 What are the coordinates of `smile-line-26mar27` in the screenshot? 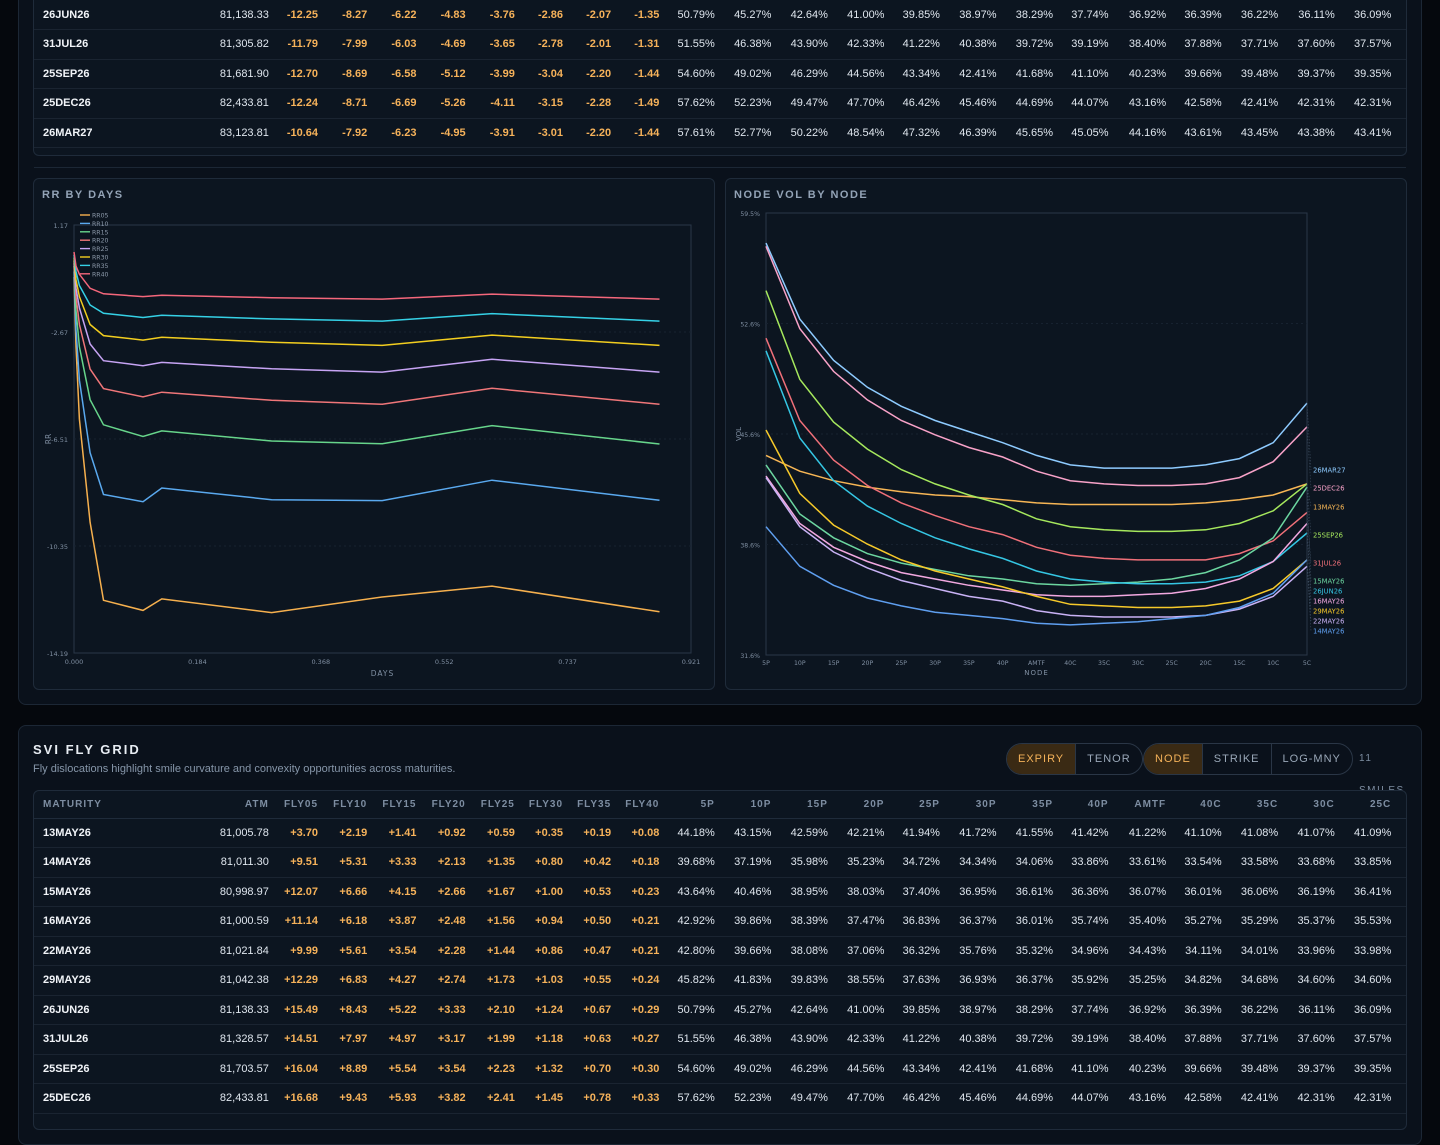 It's located at (1036, 355).